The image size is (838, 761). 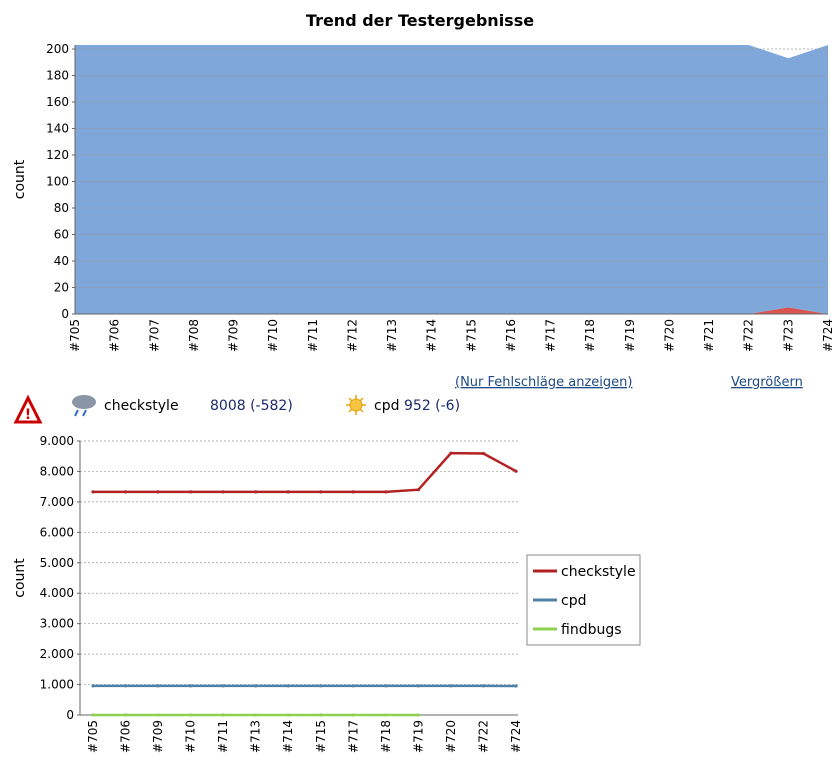 I want to click on line, so click(x=305, y=472).